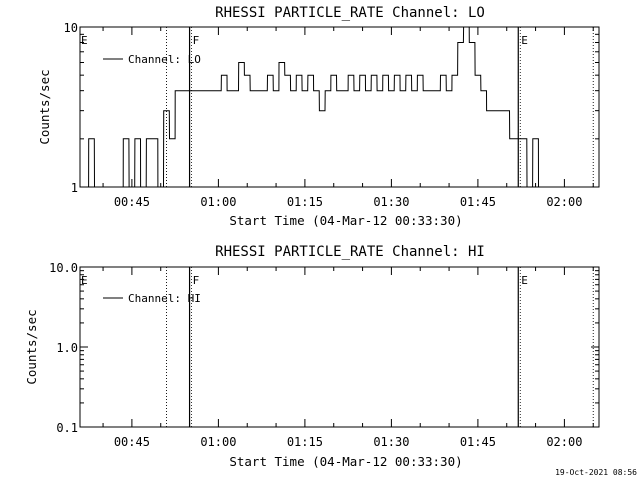 This screenshot has width=640, height=480. What do you see at coordinates (350, 13) in the screenshot?
I see `chart-title-lo: RHESSI PARTICLE_RATE Channel: LO` at bounding box center [350, 13].